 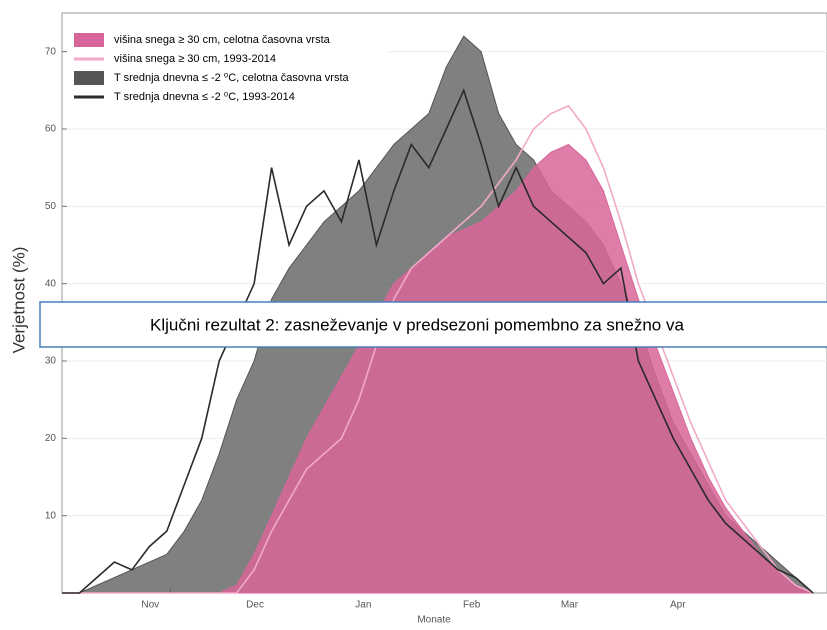 What do you see at coordinates (255, 605) in the screenshot?
I see `x-tick-label: Dec` at bounding box center [255, 605].